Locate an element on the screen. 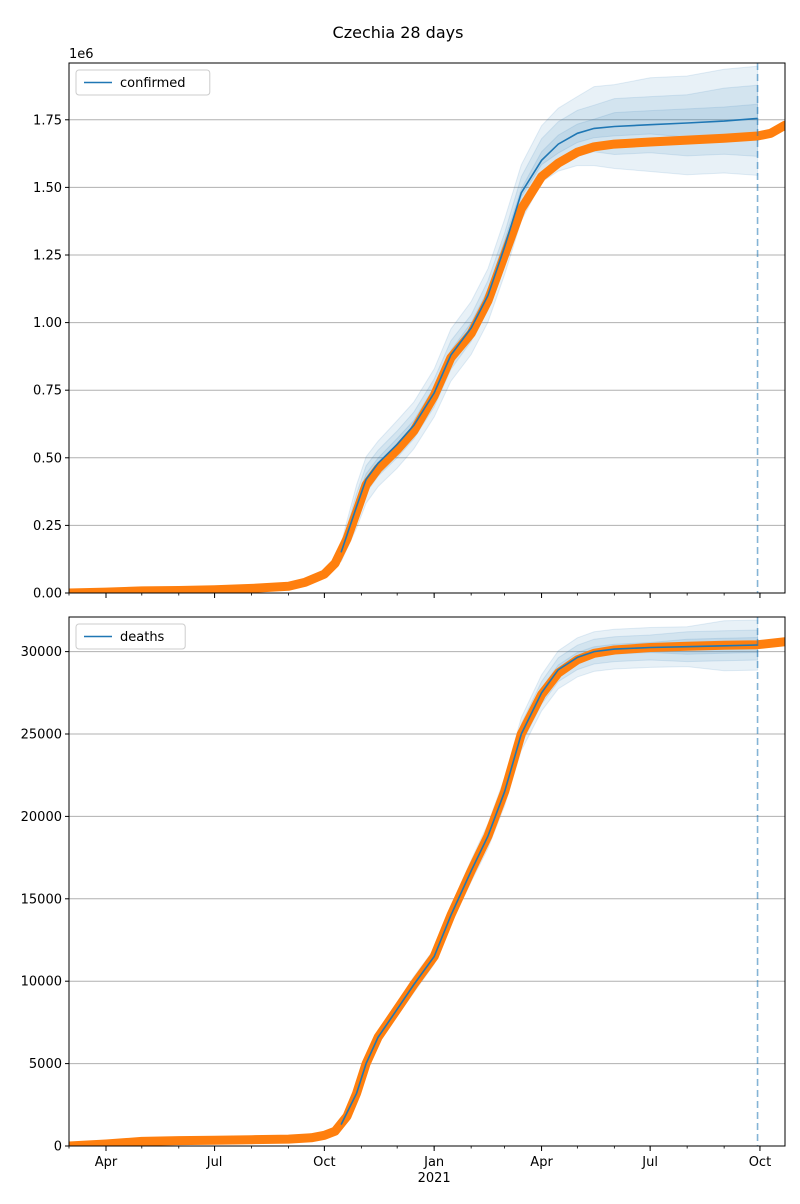 The image size is (800, 1204). y-tick-label: 0.25 is located at coordinates (47, 526).